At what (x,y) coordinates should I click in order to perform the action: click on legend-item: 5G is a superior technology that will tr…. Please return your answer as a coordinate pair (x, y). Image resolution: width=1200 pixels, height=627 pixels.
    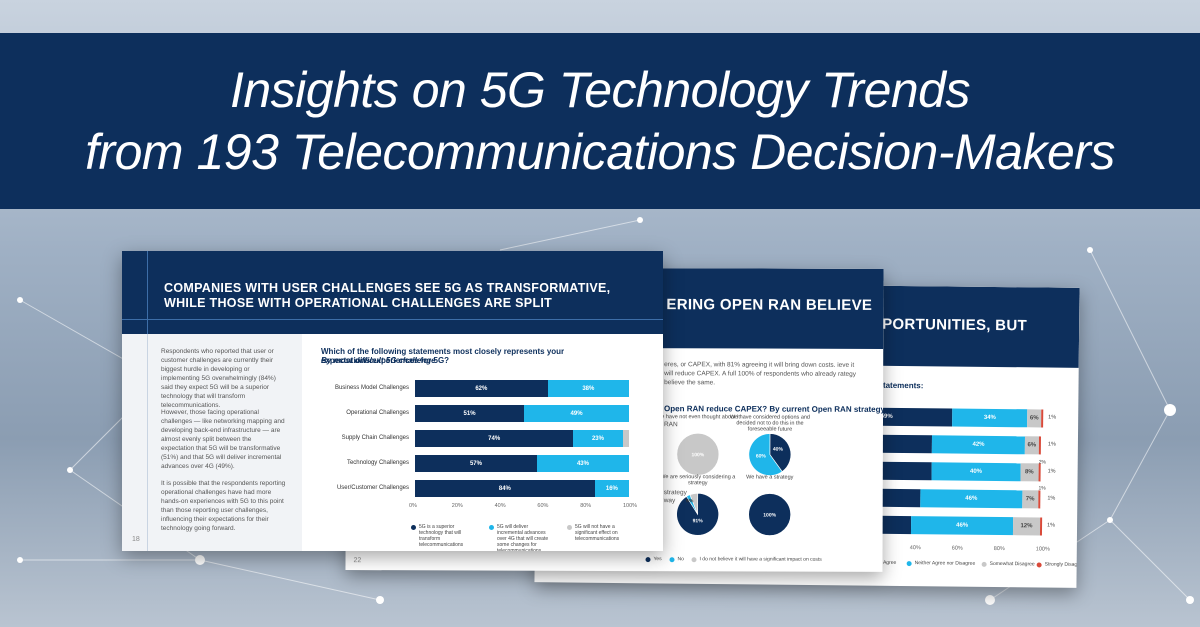
    Looking at the image, I should click on (442, 536).